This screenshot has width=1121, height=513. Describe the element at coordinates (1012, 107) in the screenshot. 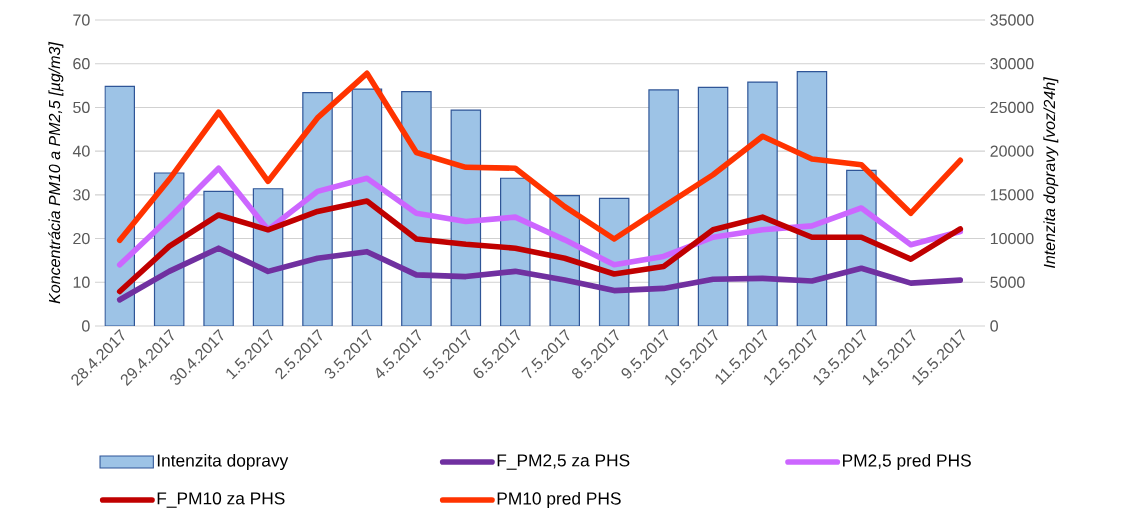

I see `y2-tick-label: 25000` at that location.